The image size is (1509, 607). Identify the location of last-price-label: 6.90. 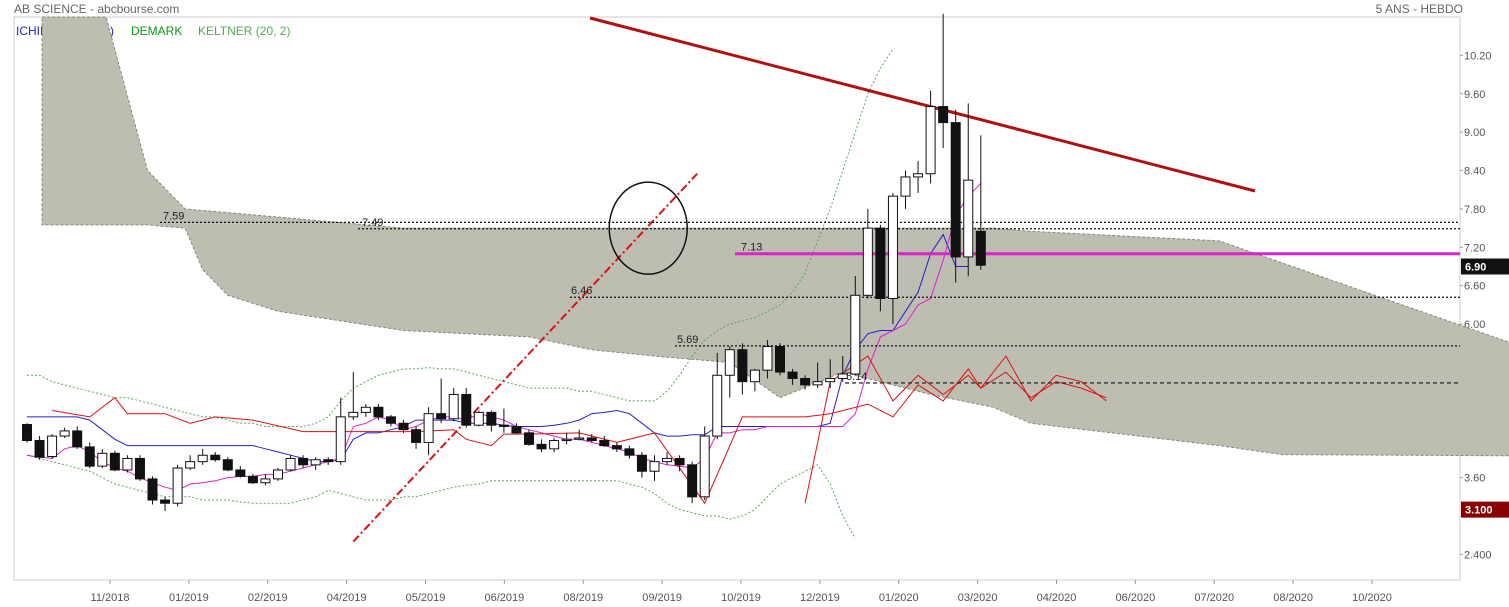
(1475, 268).